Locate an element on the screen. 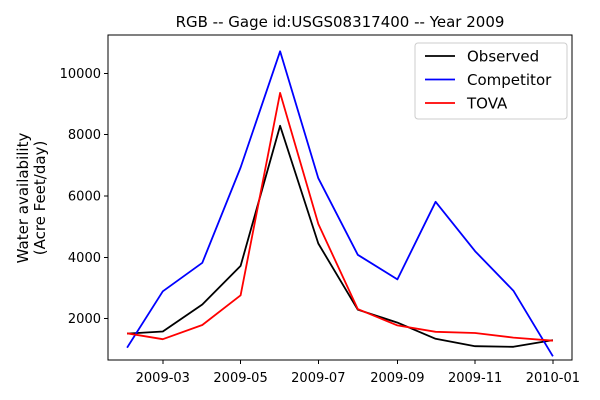 This screenshot has height=400, width=600. x-tick-label: 2009-09 is located at coordinates (397, 378).